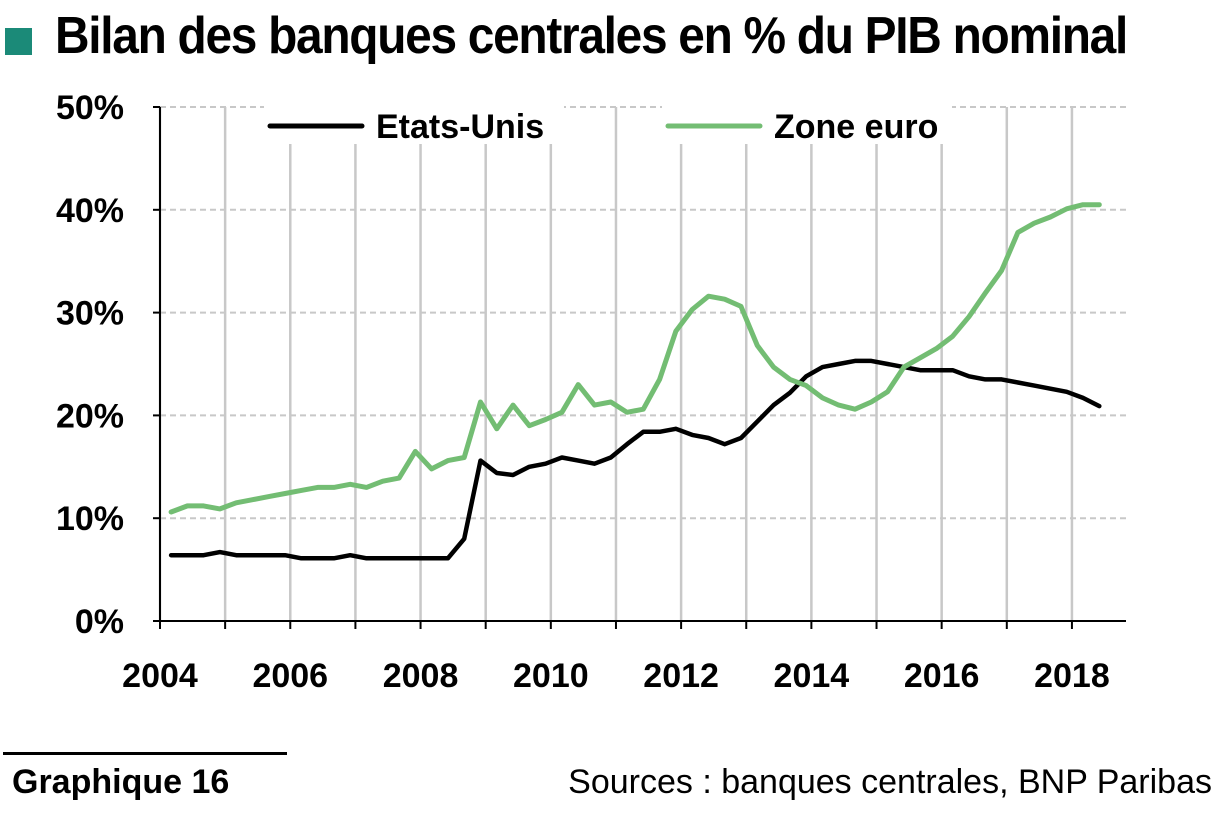  What do you see at coordinates (890, 782) in the screenshot?
I see `source-note: Sources : banques centrales, BNP Paribas` at bounding box center [890, 782].